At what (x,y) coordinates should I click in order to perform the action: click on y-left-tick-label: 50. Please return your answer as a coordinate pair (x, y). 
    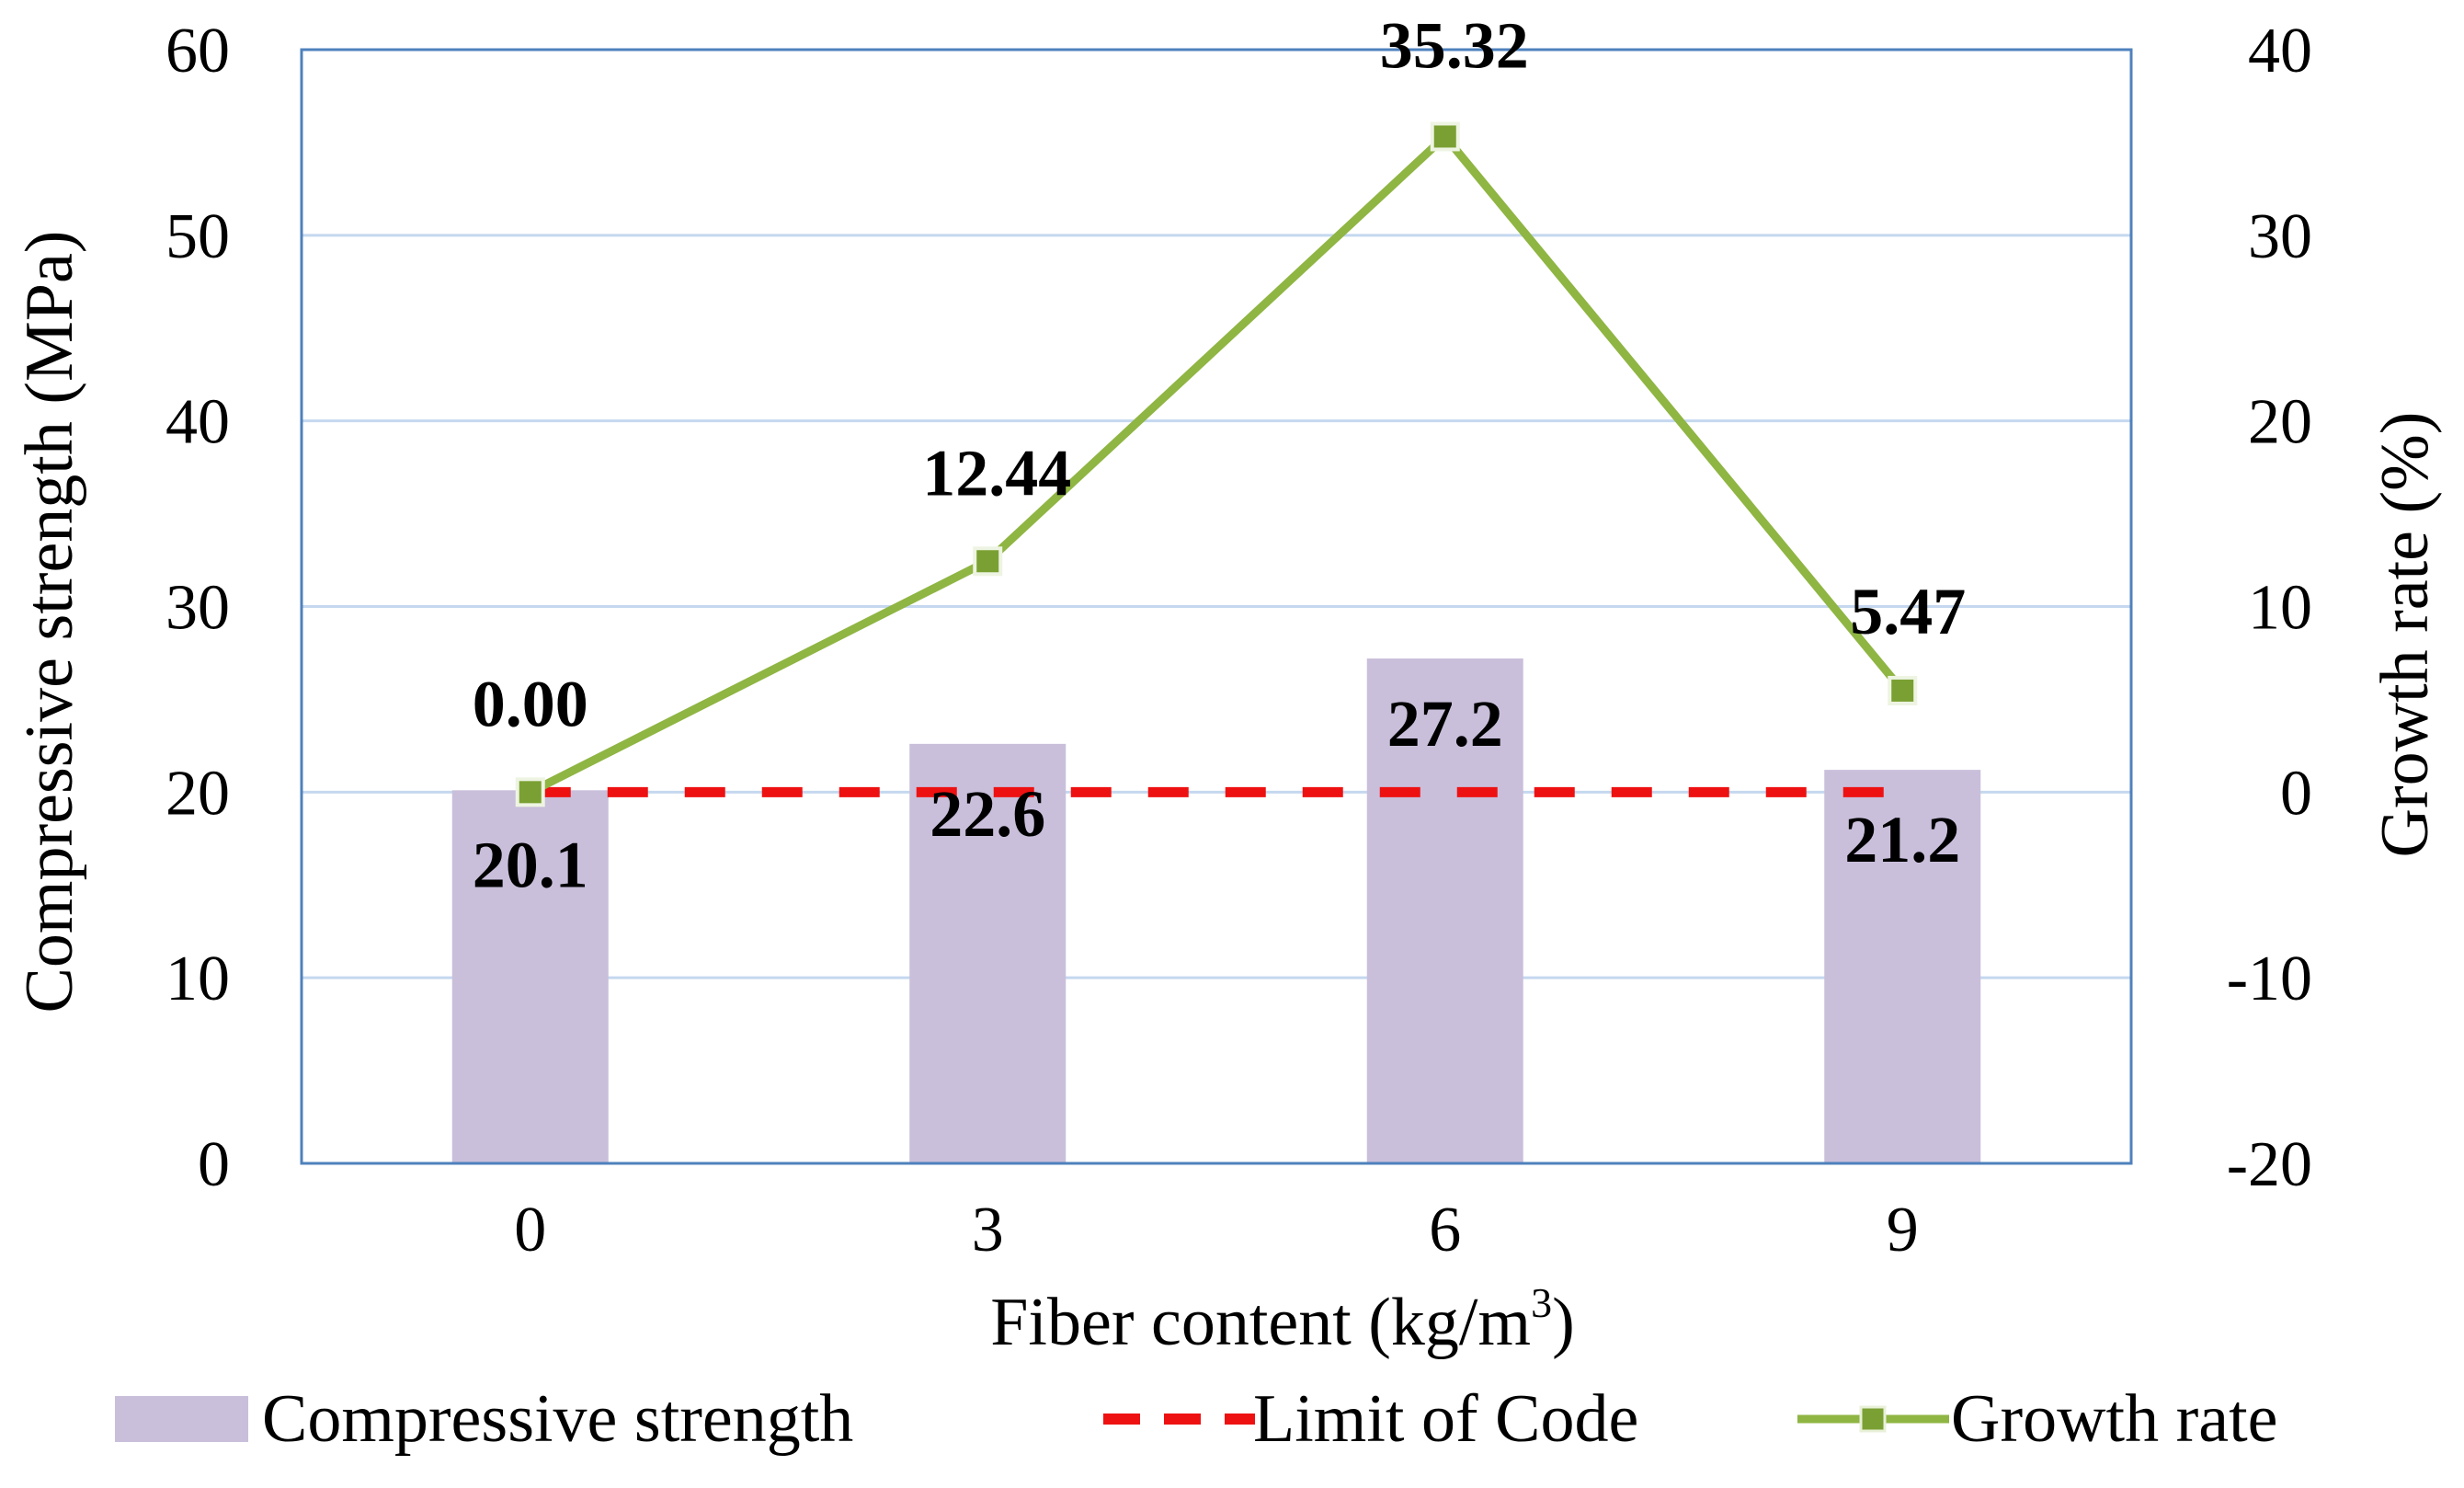
    Looking at the image, I should click on (197, 237).